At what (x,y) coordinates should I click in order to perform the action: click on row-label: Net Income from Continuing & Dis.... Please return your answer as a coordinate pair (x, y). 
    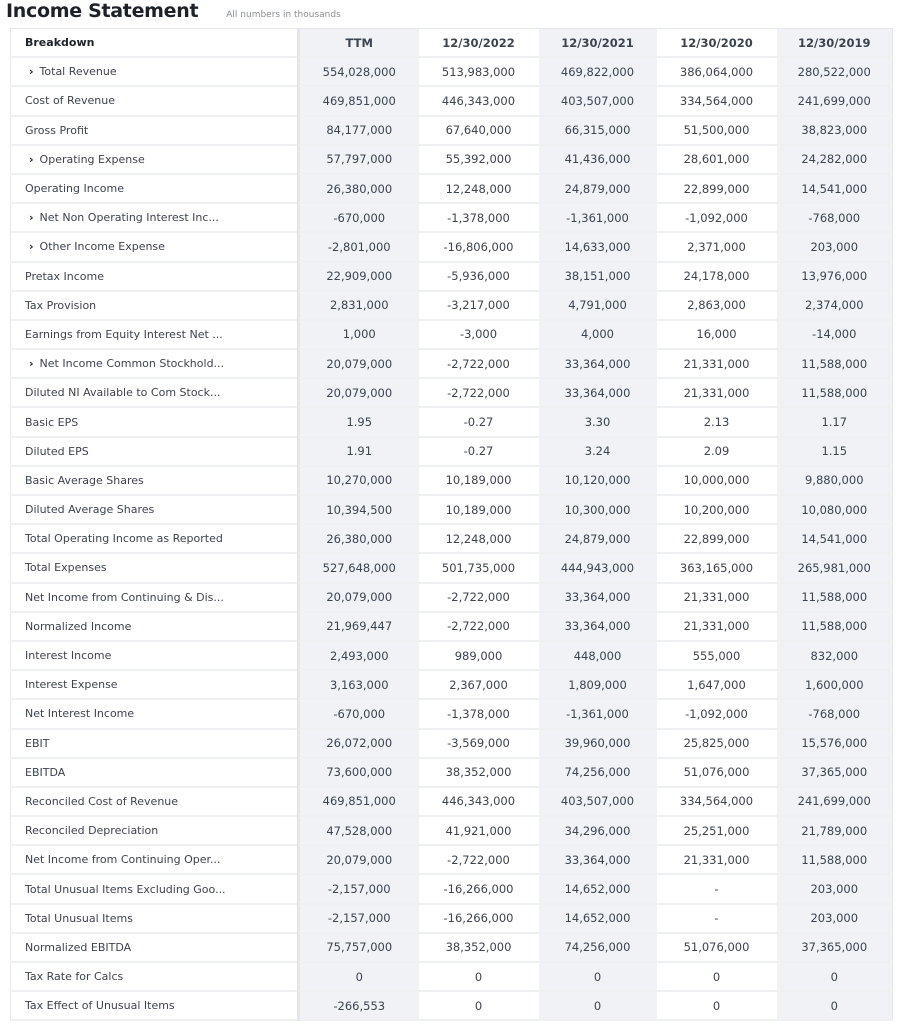
    Looking at the image, I should click on (155, 597).